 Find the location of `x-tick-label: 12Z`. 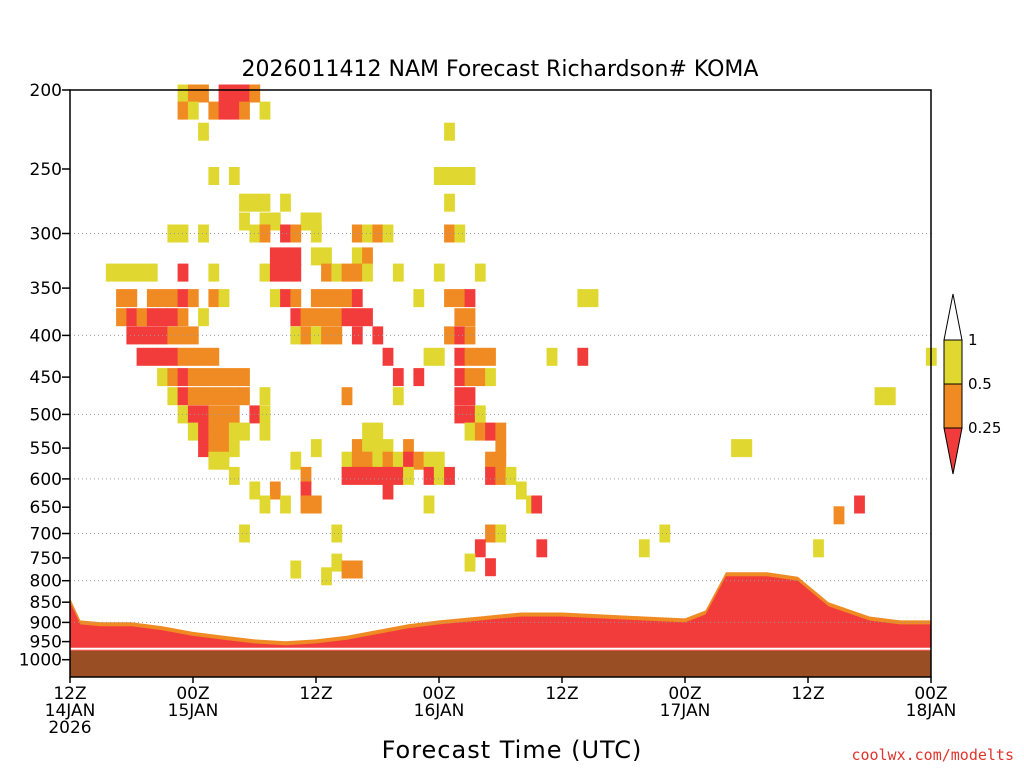

x-tick-label: 12Z is located at coordinates (315, 694).